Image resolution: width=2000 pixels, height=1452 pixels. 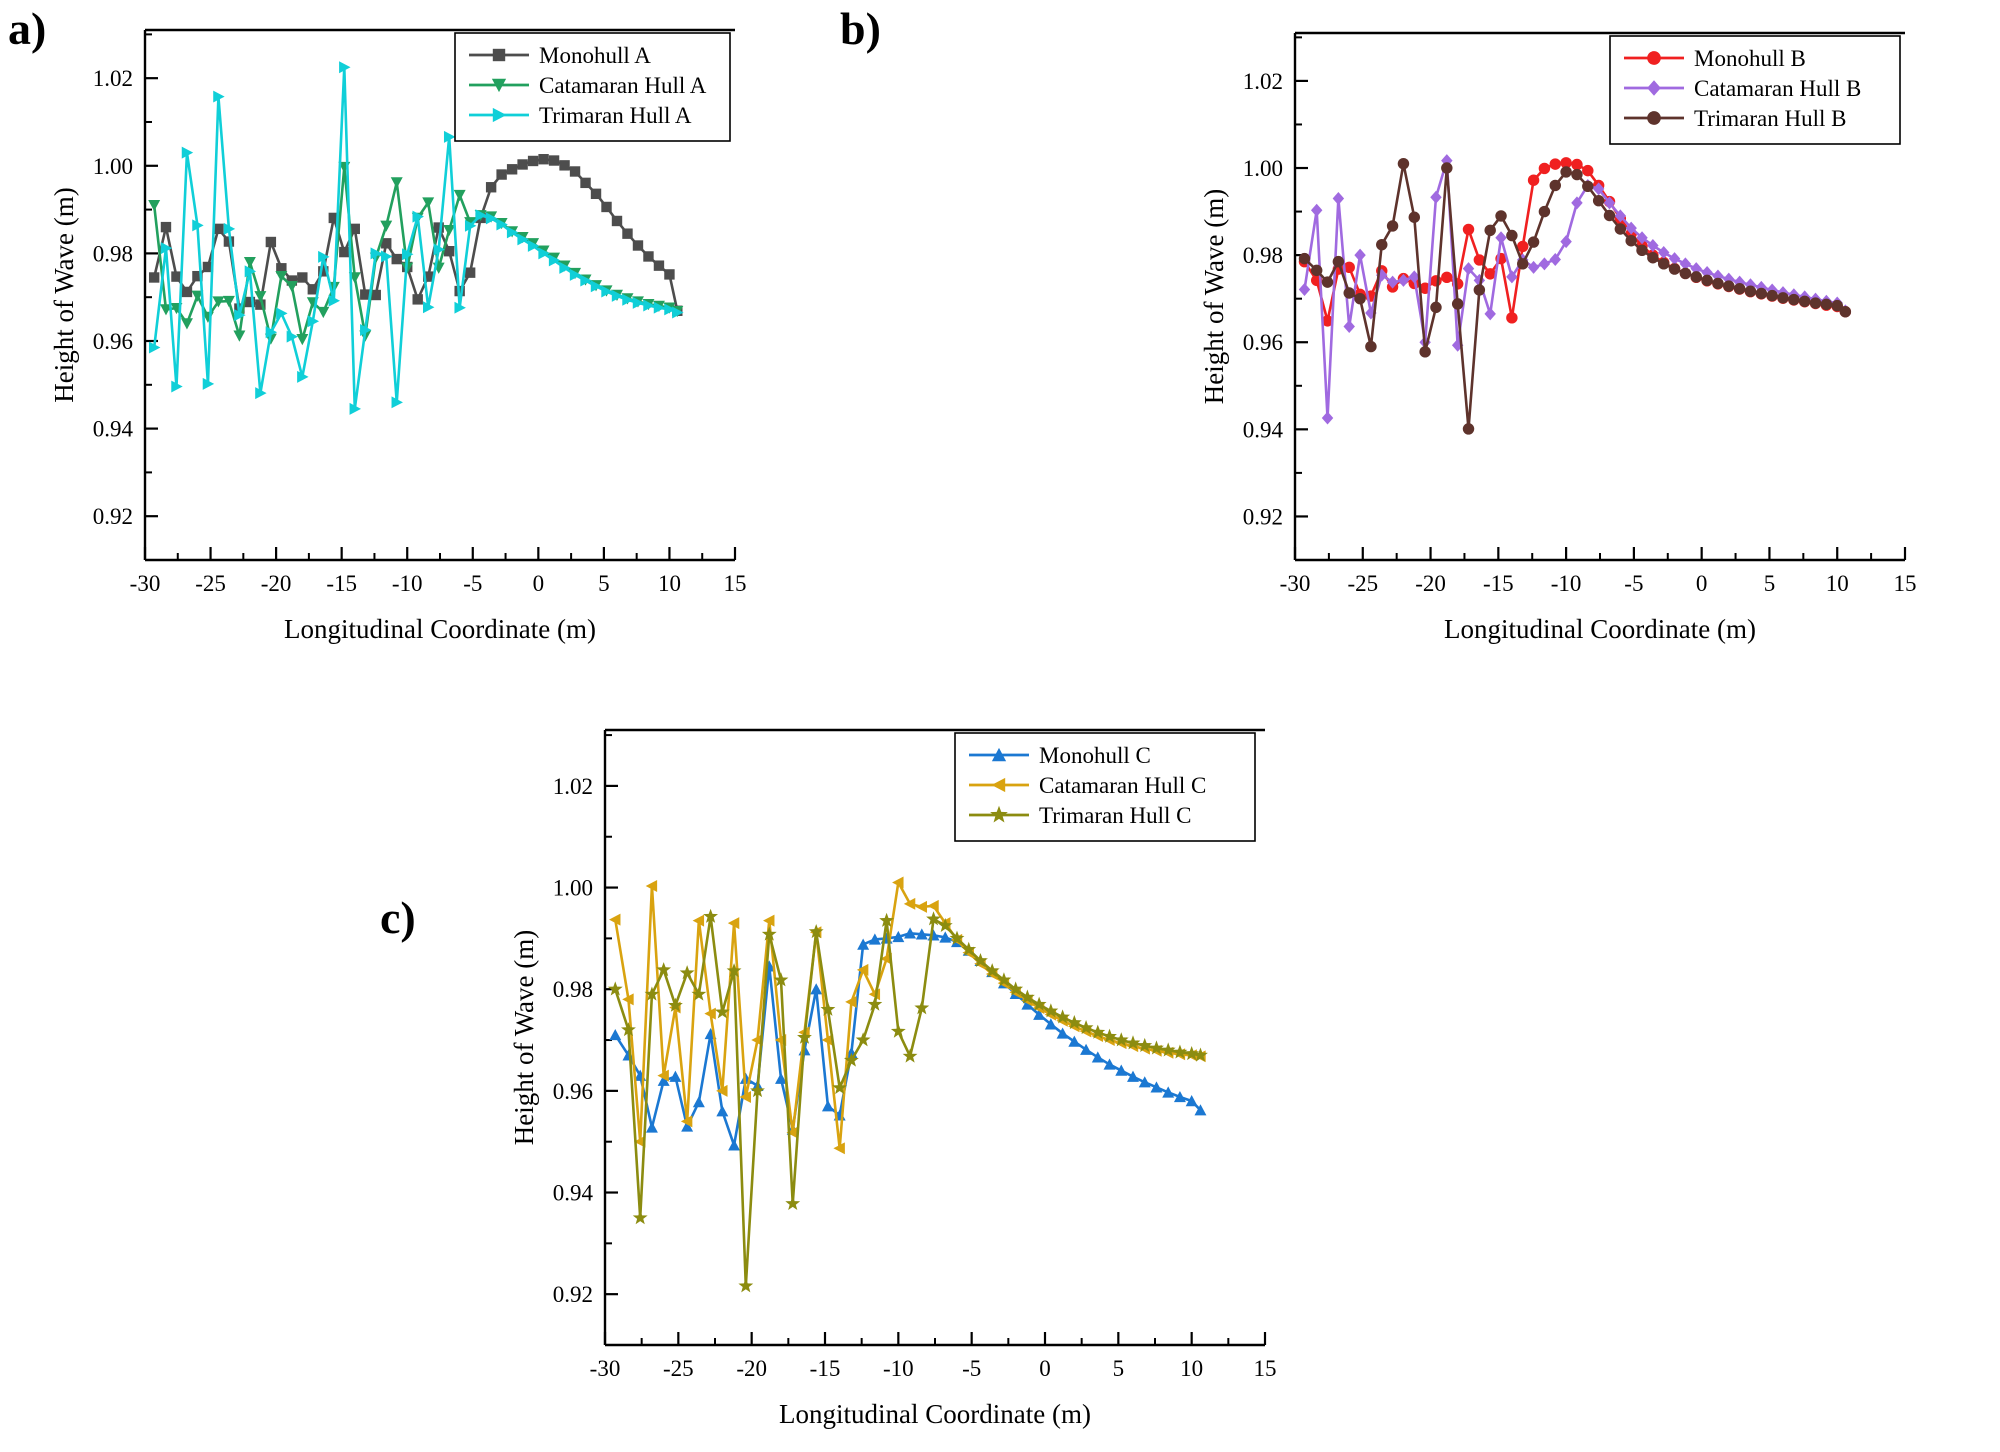 What do you see at coordinates (1122, 785) in the screenshot?
I see `legend-label: Catamaran Hull C` at bounding box center [1122, 785].